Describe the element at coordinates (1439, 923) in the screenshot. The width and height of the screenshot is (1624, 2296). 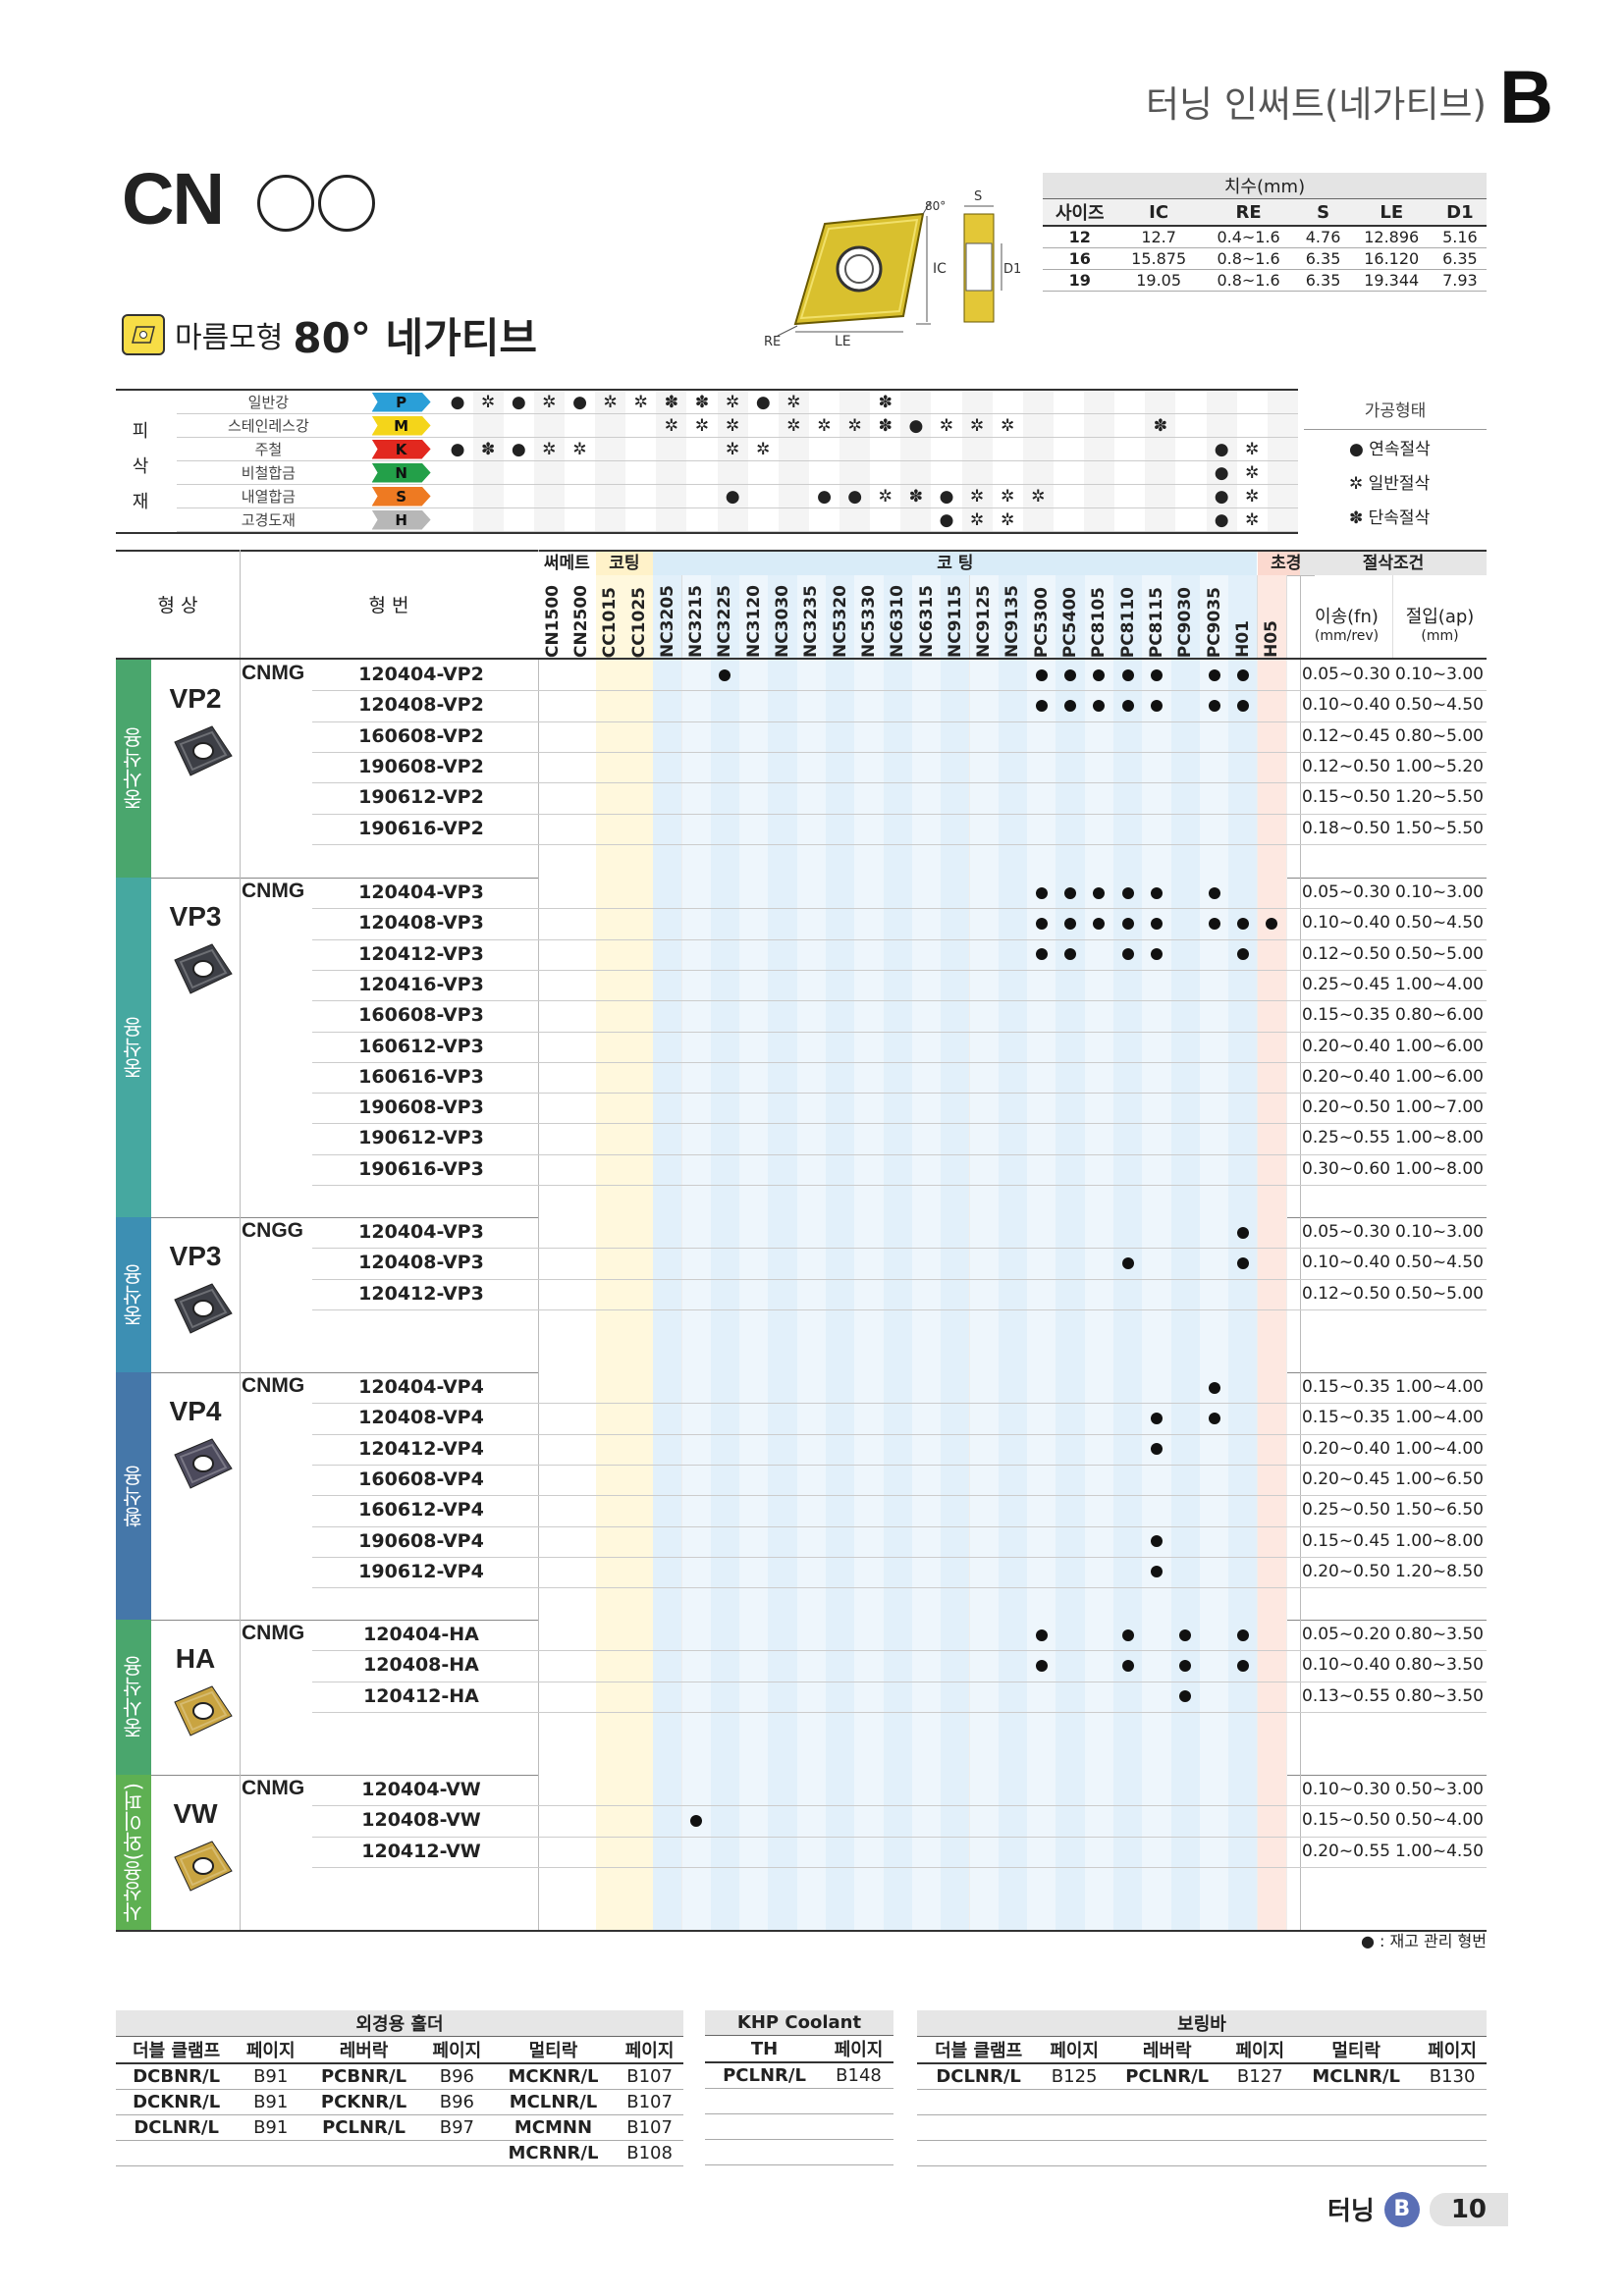
I see `depth-value: 0.50~4.50` at that location.